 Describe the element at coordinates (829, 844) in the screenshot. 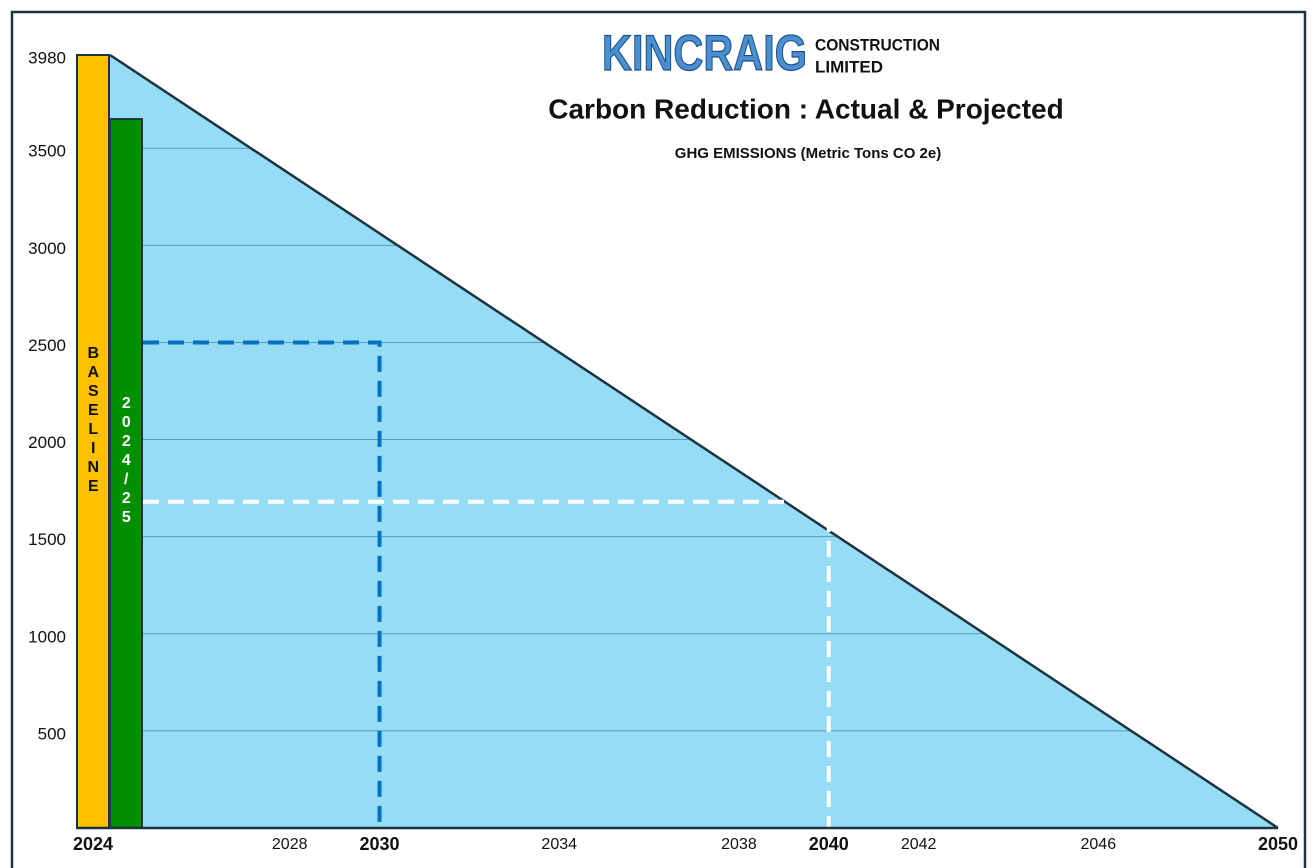

I see `x-tick-label: 2040` at that location.